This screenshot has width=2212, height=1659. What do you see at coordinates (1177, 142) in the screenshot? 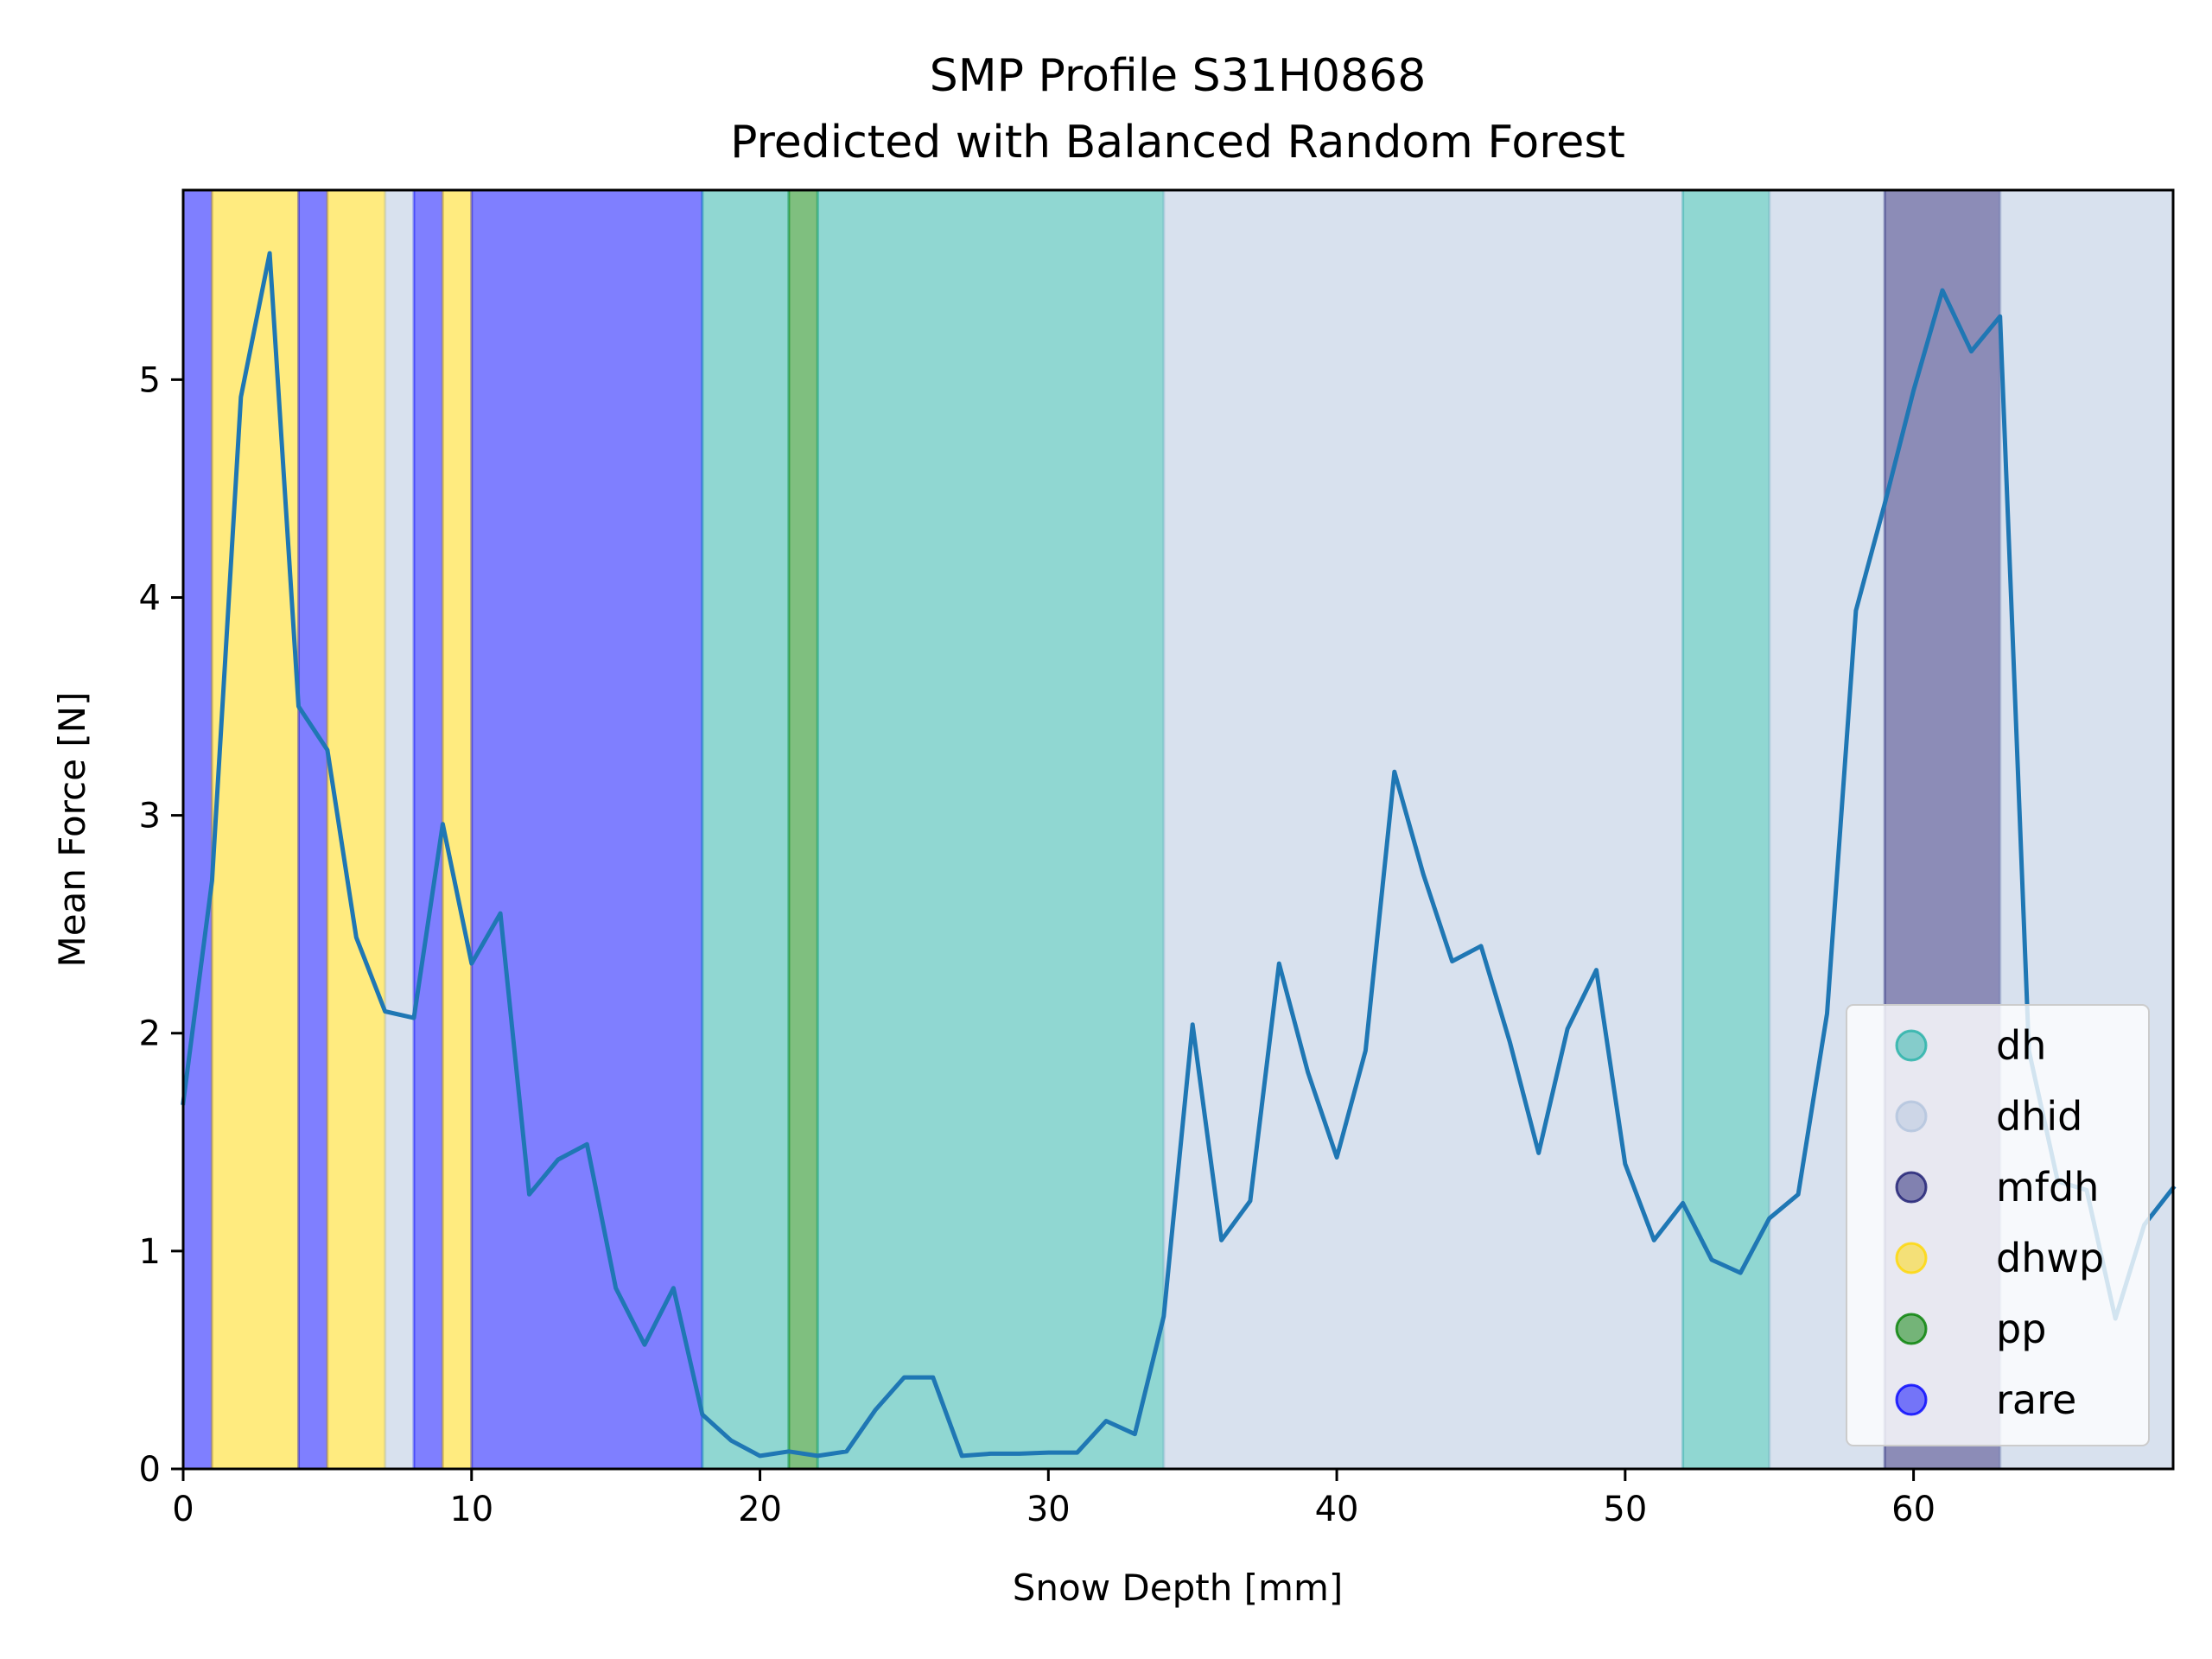
I see `chart-subtitle: Predicted with Balanced Random Forest` at bounding box center [1177, 142].